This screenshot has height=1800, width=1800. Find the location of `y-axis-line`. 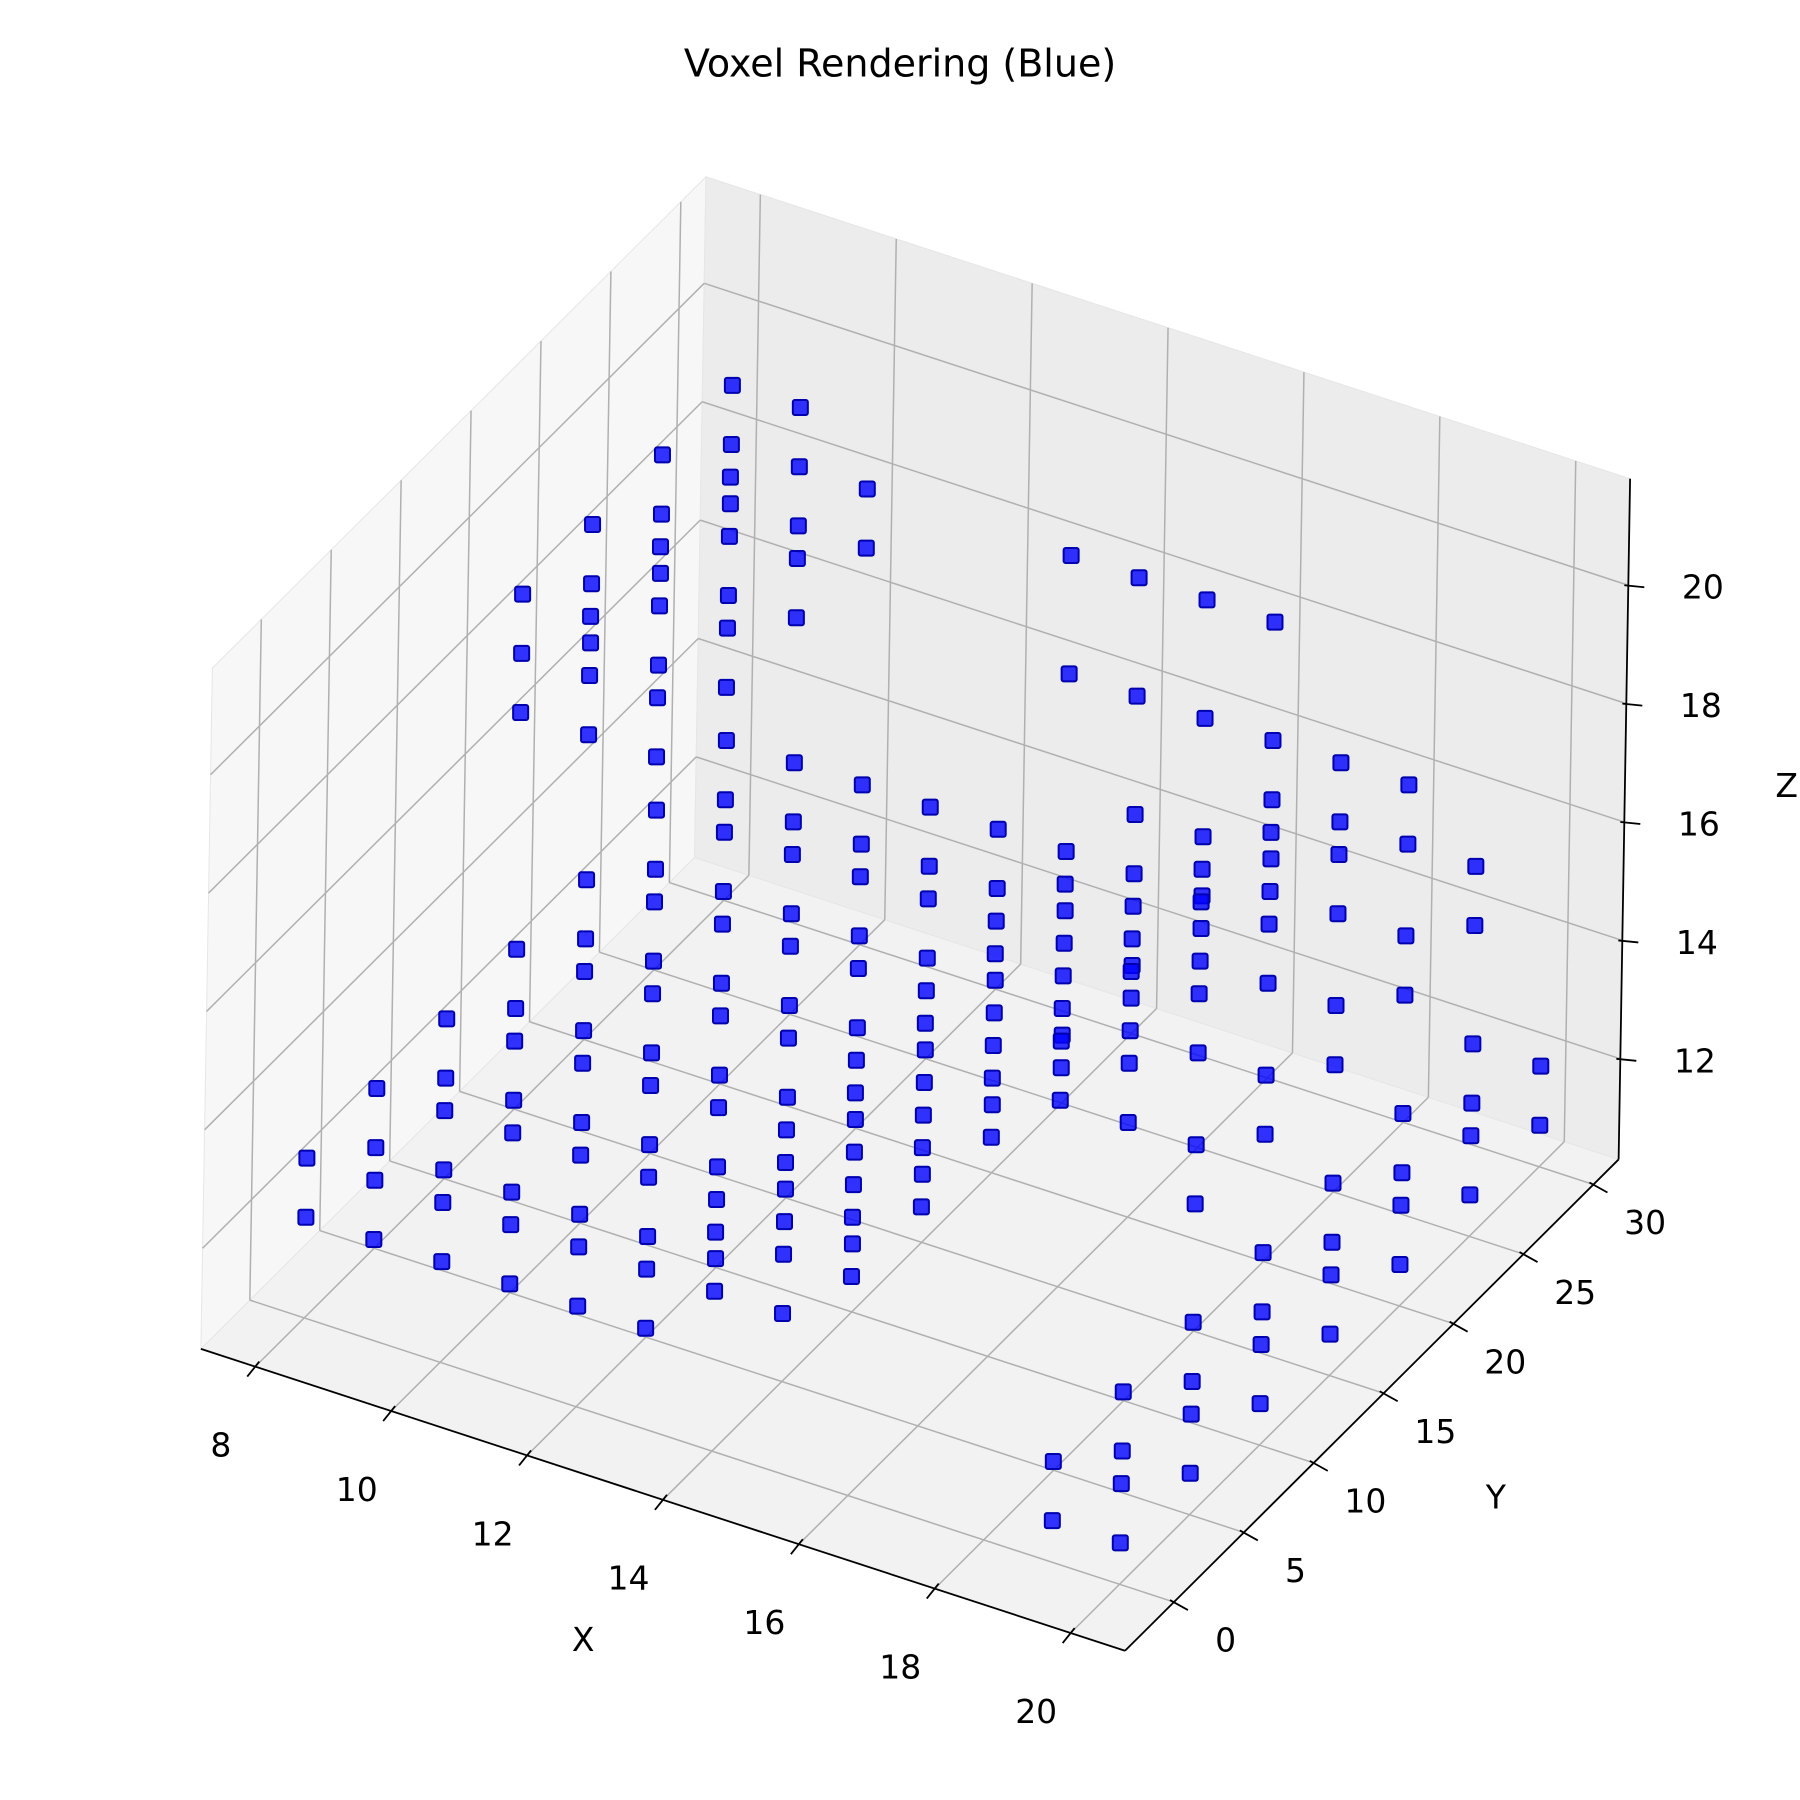

y-axis-line is located at coordinates (1372, 1405).